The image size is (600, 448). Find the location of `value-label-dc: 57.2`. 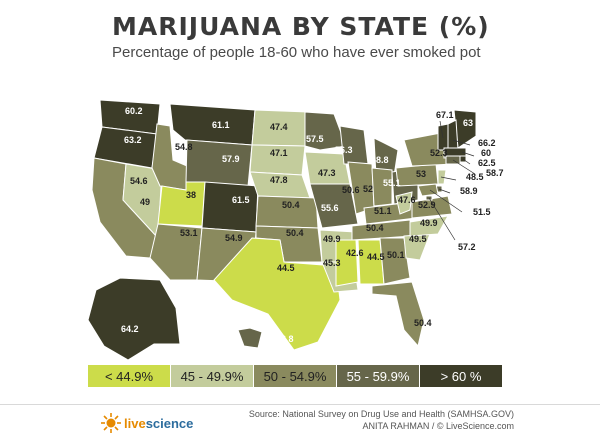

value-label-dc: 57.2 is located at coordinates (467, 247).